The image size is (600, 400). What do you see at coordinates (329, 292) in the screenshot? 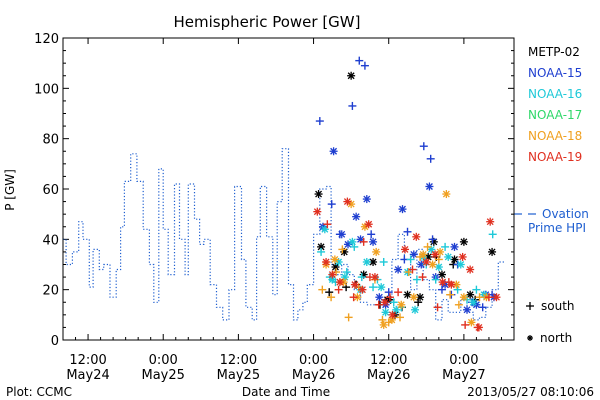
I see `metp-02-south-point` at bounding box center [329, 292].